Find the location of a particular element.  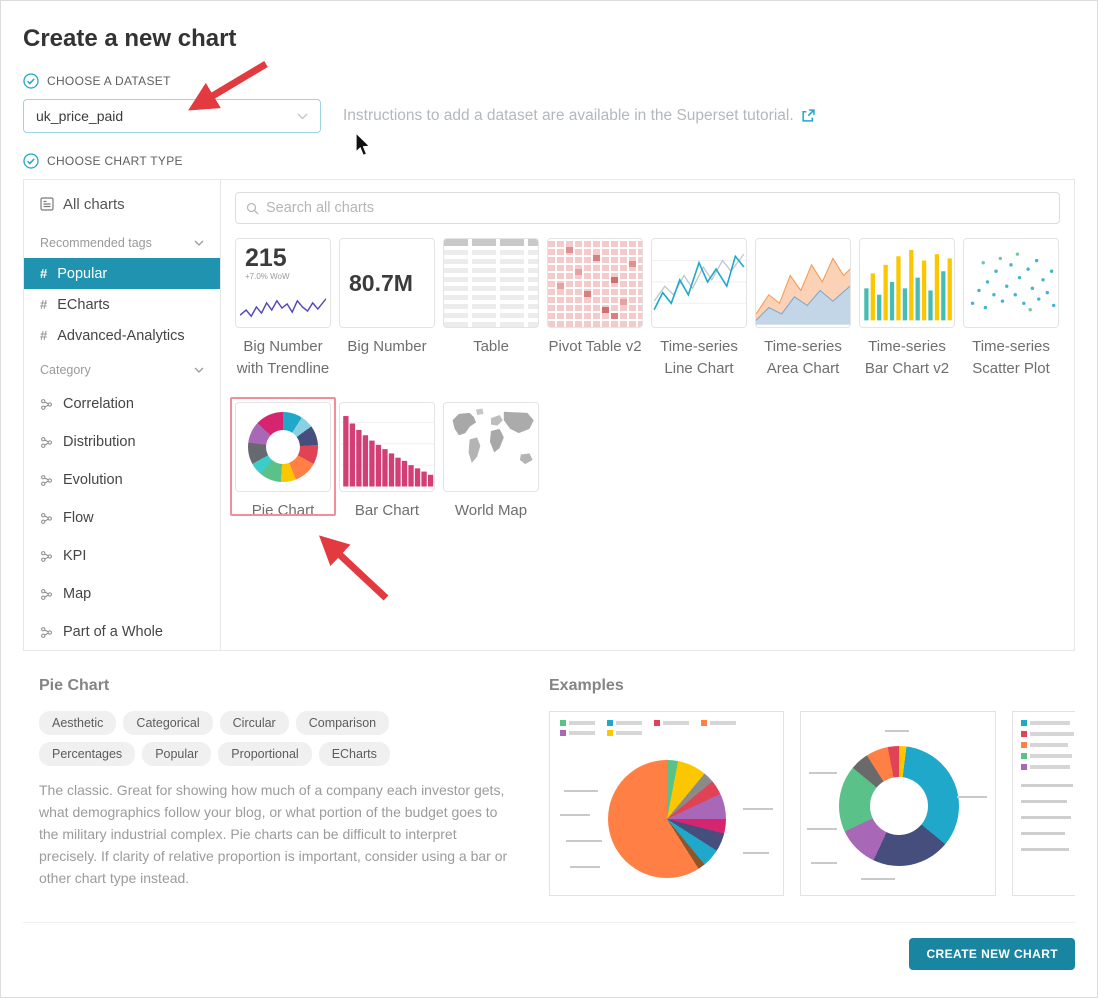

sidebar-item-all-charts: All charts is located at coordinates (122, 204).